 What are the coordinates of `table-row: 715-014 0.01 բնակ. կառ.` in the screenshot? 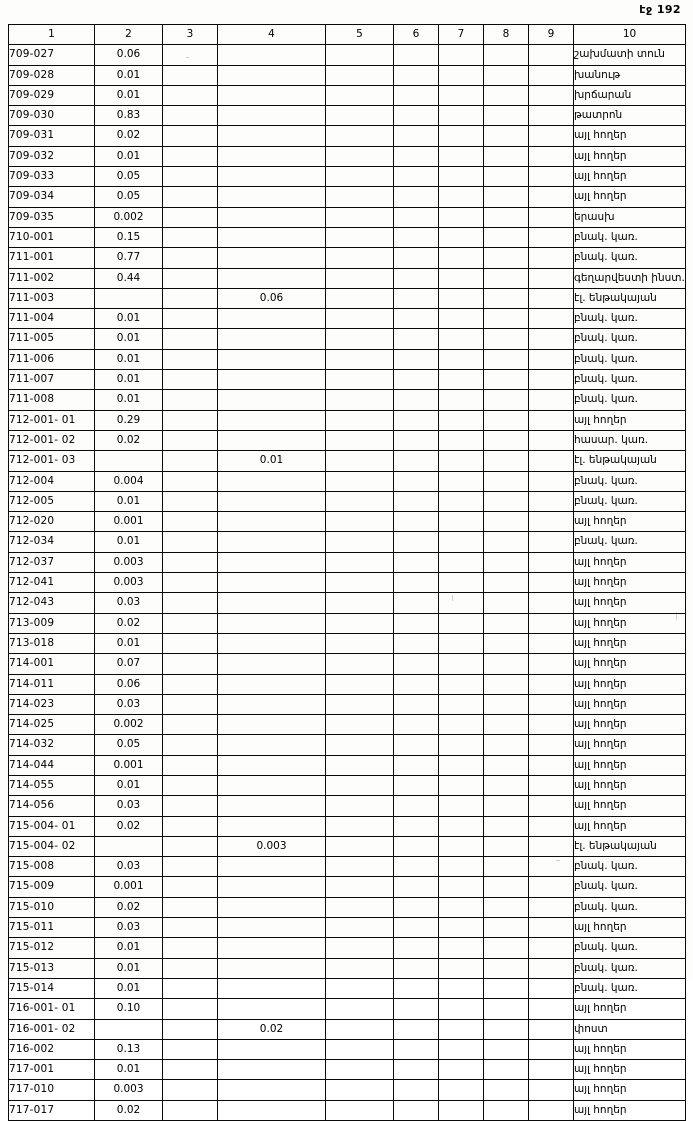 It's located at (347, 988).